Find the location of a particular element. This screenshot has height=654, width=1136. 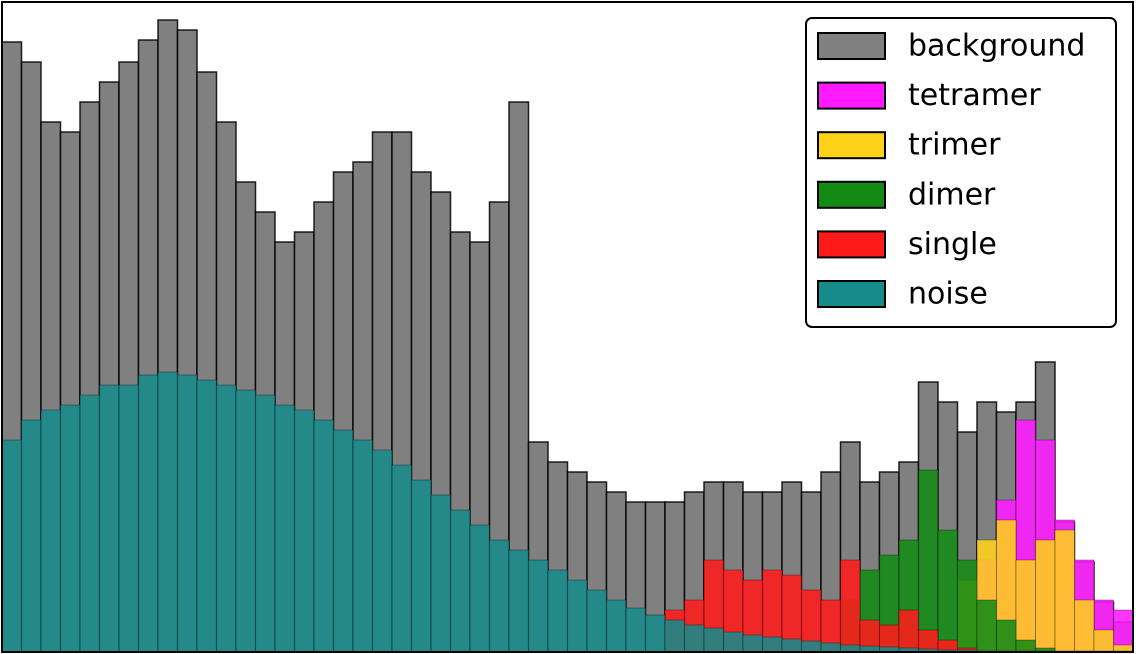

legend-label: tetramer is located at coordinates (974, 95).